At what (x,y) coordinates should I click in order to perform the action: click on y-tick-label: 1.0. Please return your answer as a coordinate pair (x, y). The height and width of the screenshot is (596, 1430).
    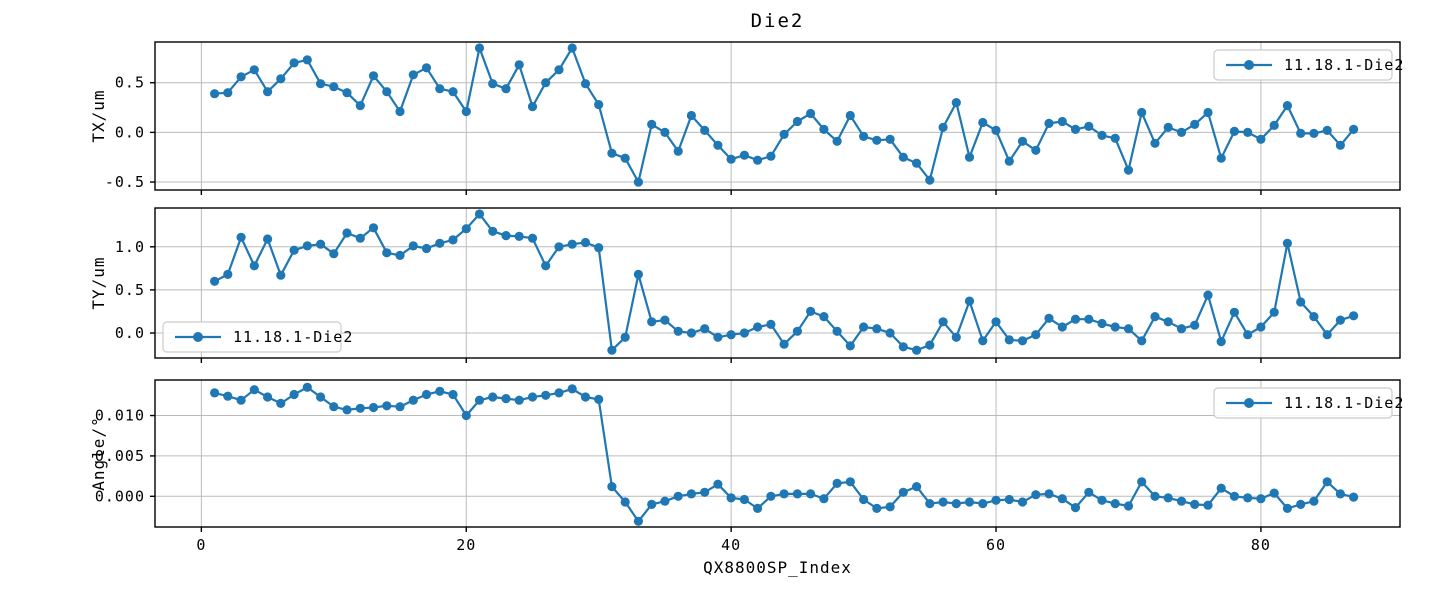
    Looking at the image, I should click on (130, 247).